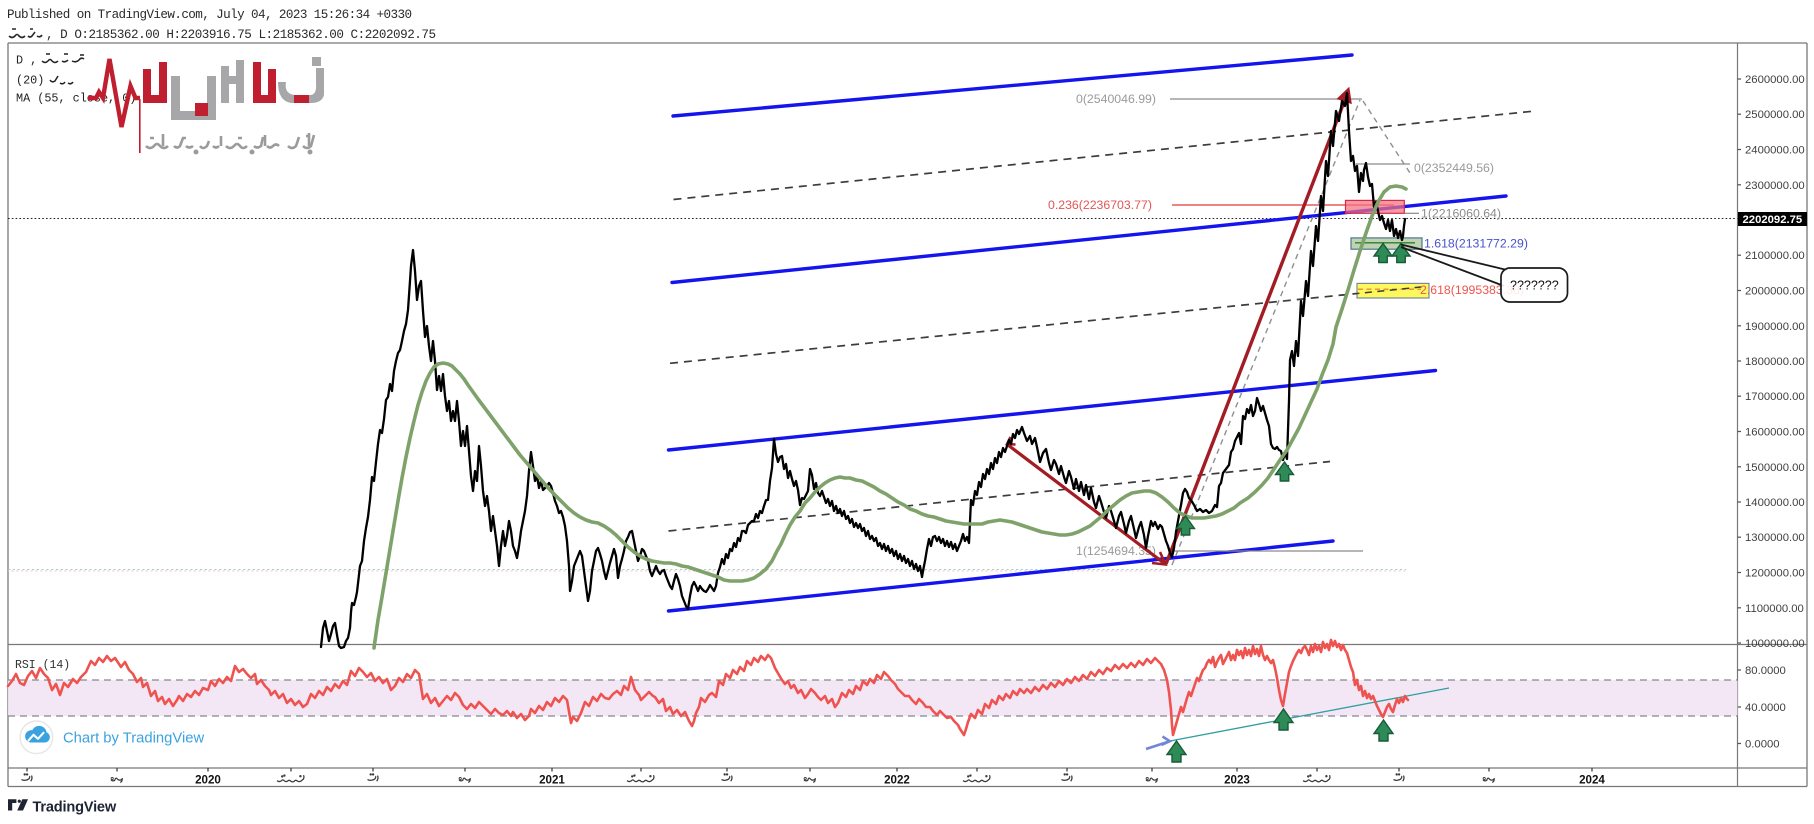 The image size is (1814, 824). I want to click on svg-text: 1400000.00, so click(1775, 503).